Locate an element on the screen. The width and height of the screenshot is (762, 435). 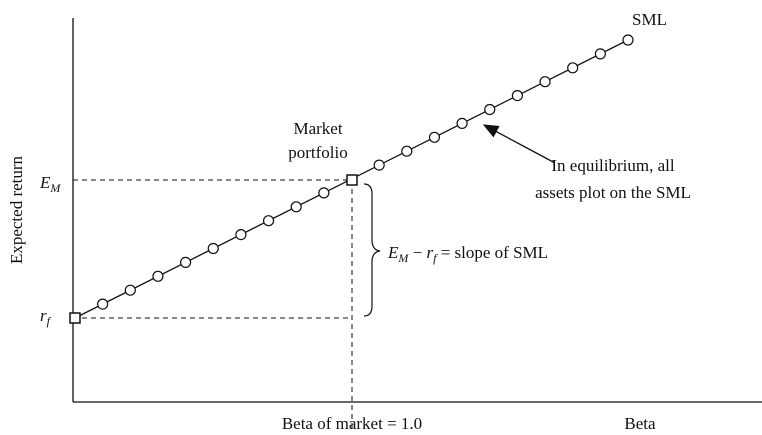
annotation: assets plot on the SML is located at coordinates (613, 192).